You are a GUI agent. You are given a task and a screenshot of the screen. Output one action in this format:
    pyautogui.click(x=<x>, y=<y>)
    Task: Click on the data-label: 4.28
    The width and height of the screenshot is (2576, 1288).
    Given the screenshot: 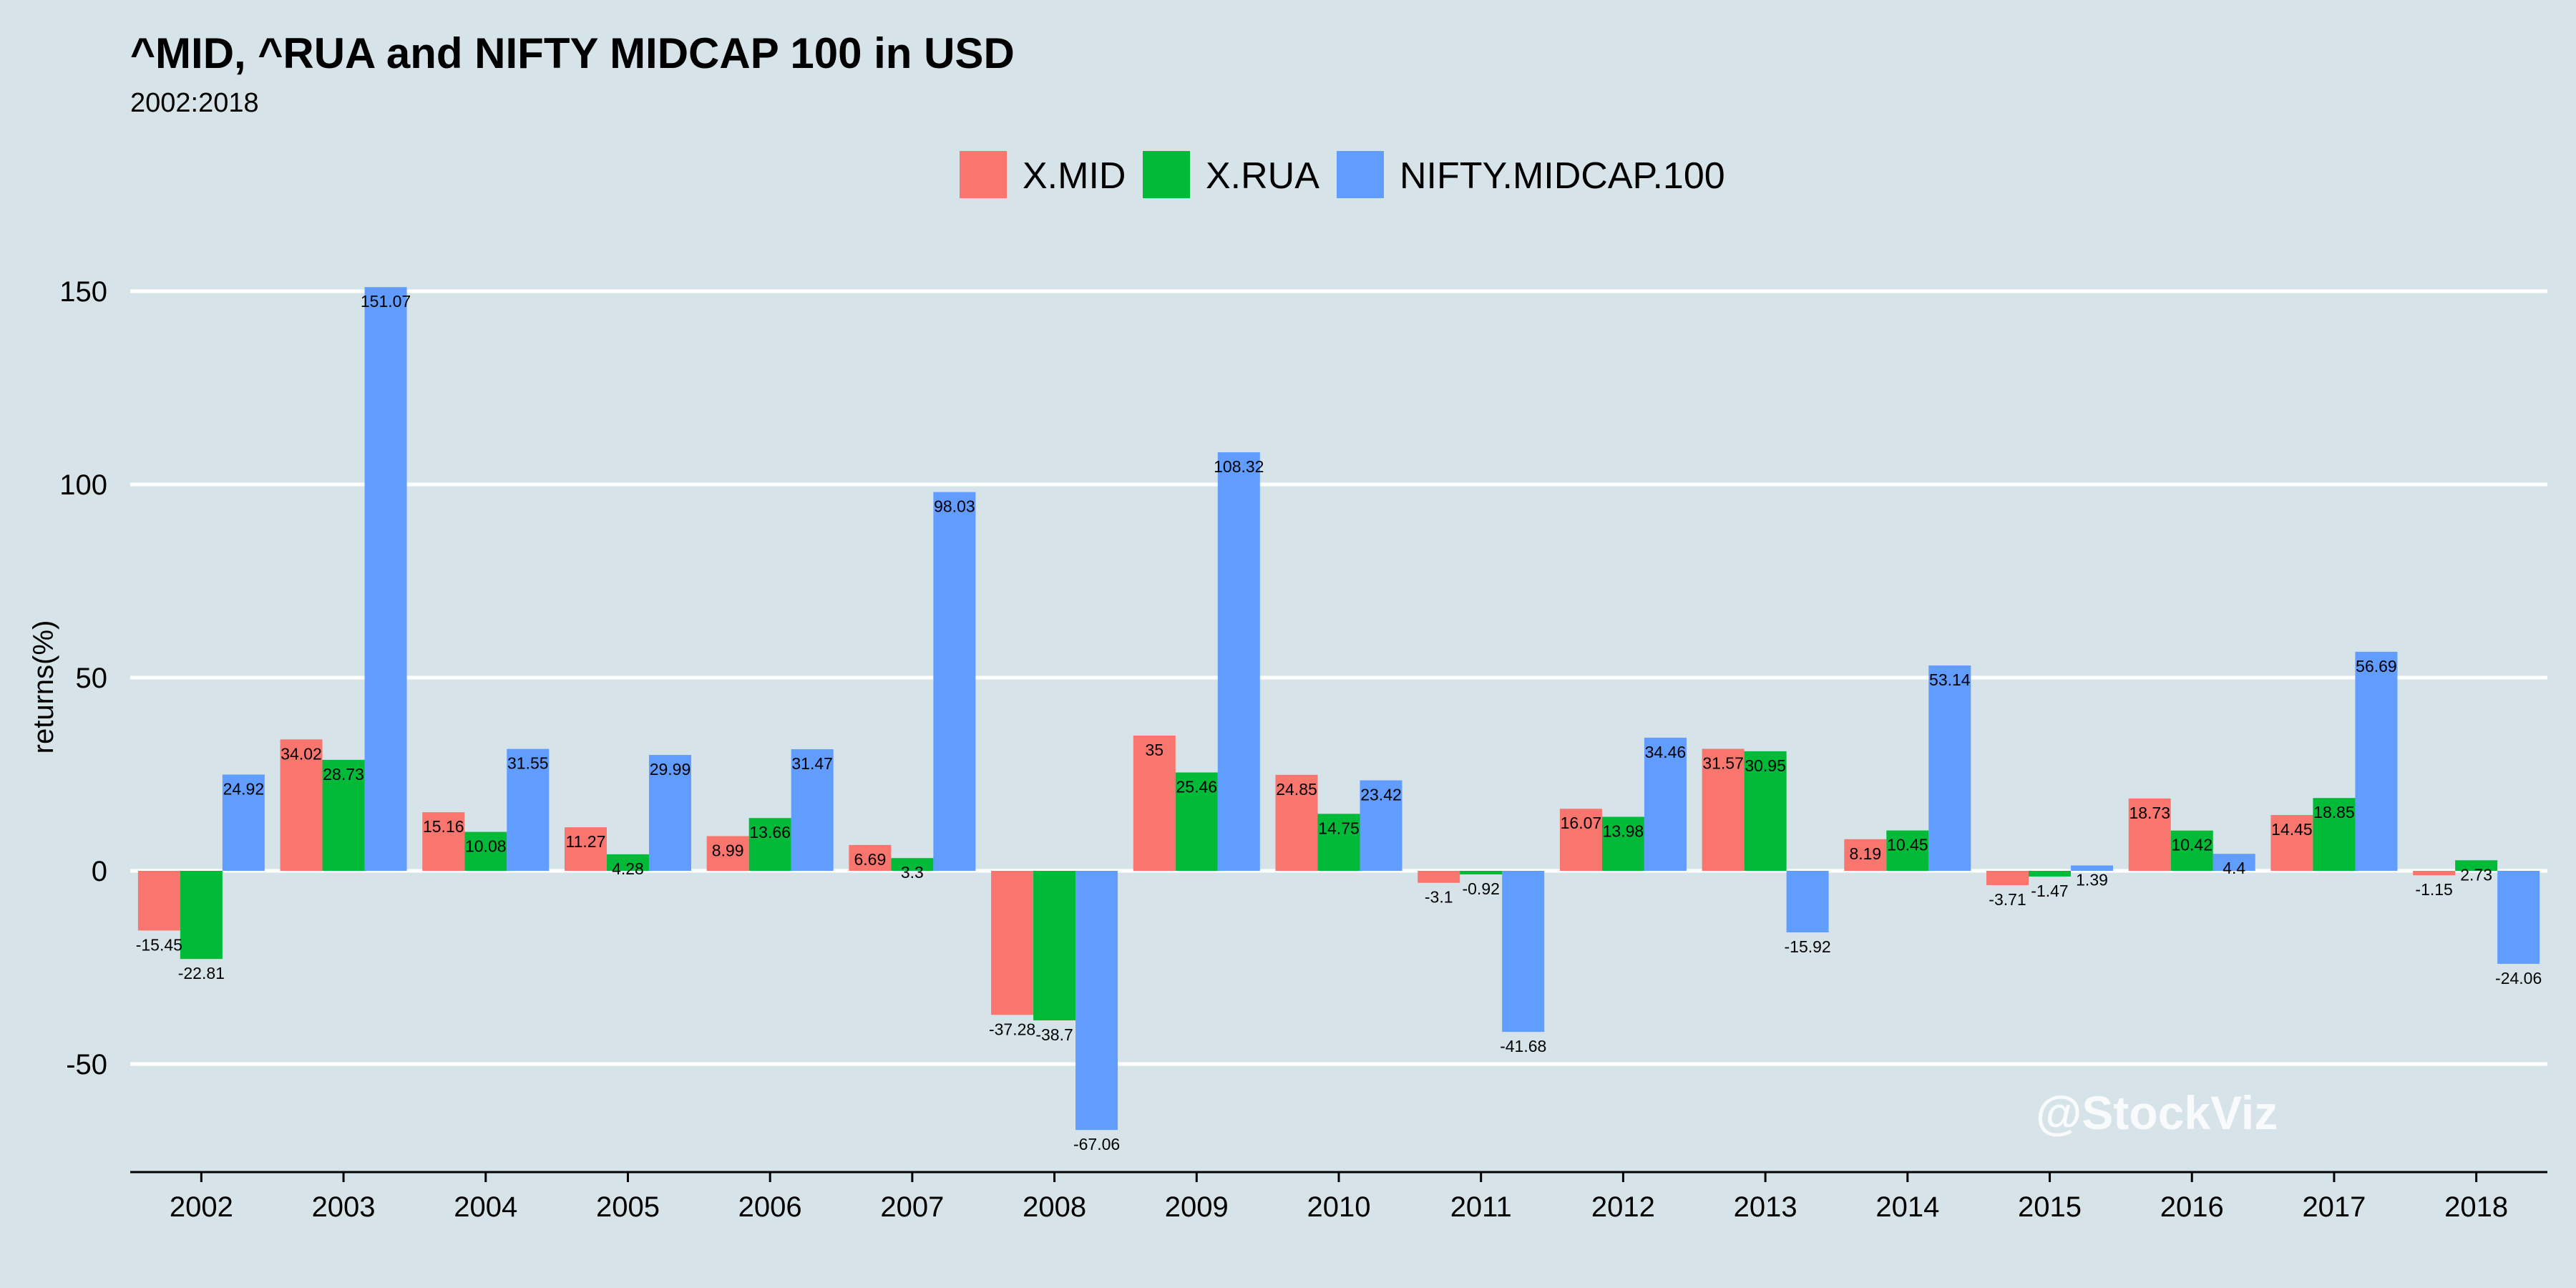 What is the action you would take?
    pyautogui.click(x=628, y=868)
    